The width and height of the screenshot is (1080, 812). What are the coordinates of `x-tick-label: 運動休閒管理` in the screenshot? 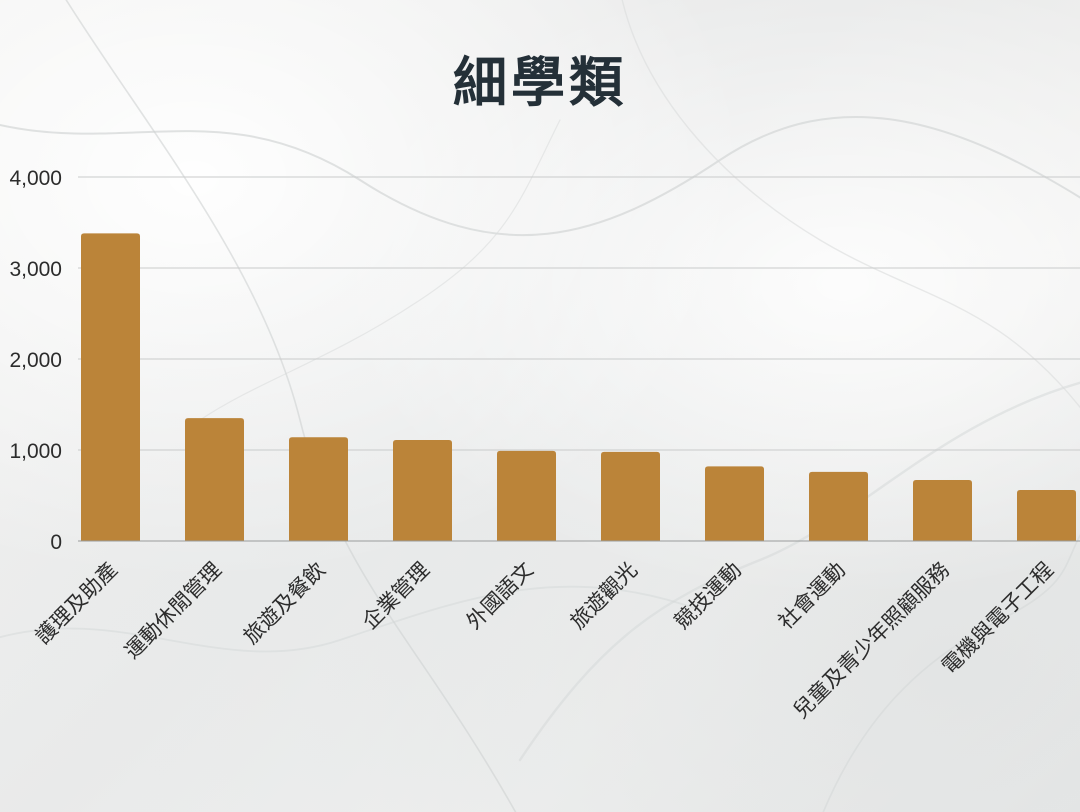 It's located at (173, 611).